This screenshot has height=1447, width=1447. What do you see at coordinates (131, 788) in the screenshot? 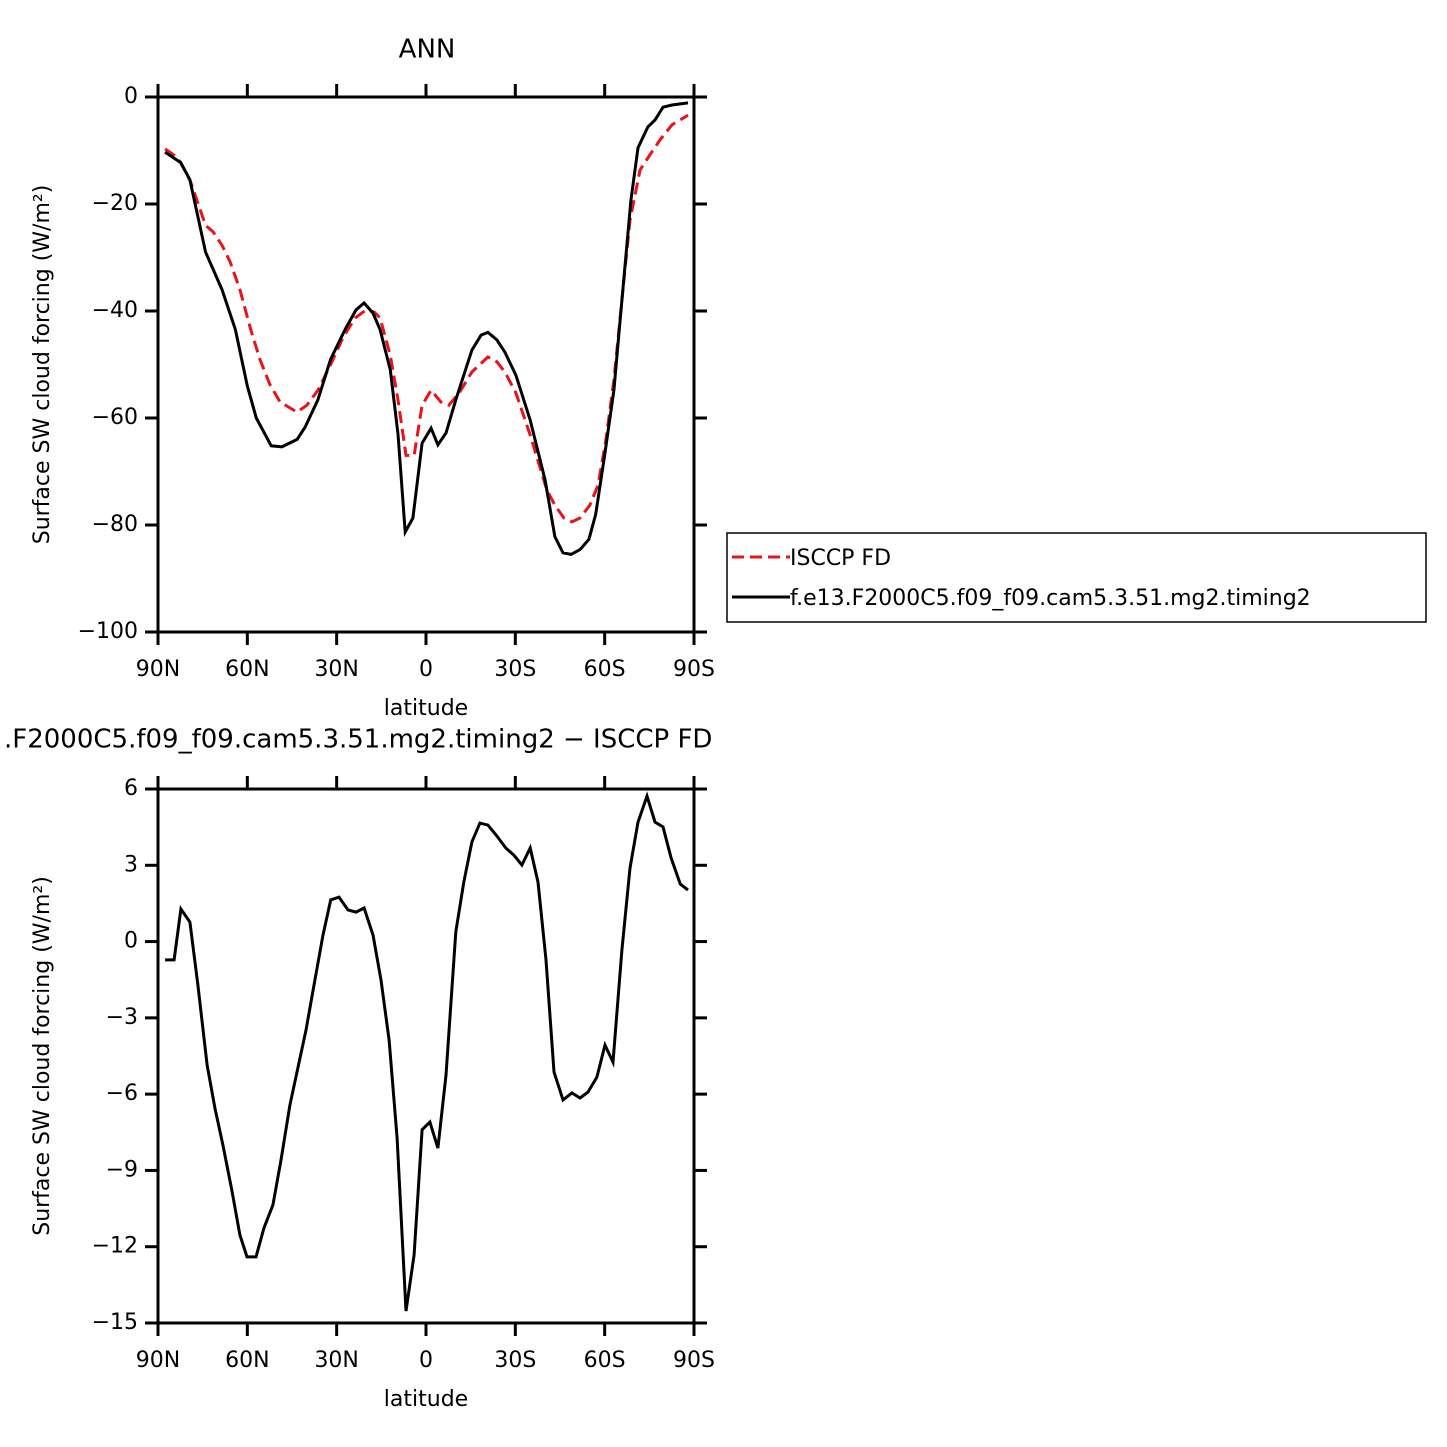
I see `y-tick-label: 6` at bounding box center [131, 788].